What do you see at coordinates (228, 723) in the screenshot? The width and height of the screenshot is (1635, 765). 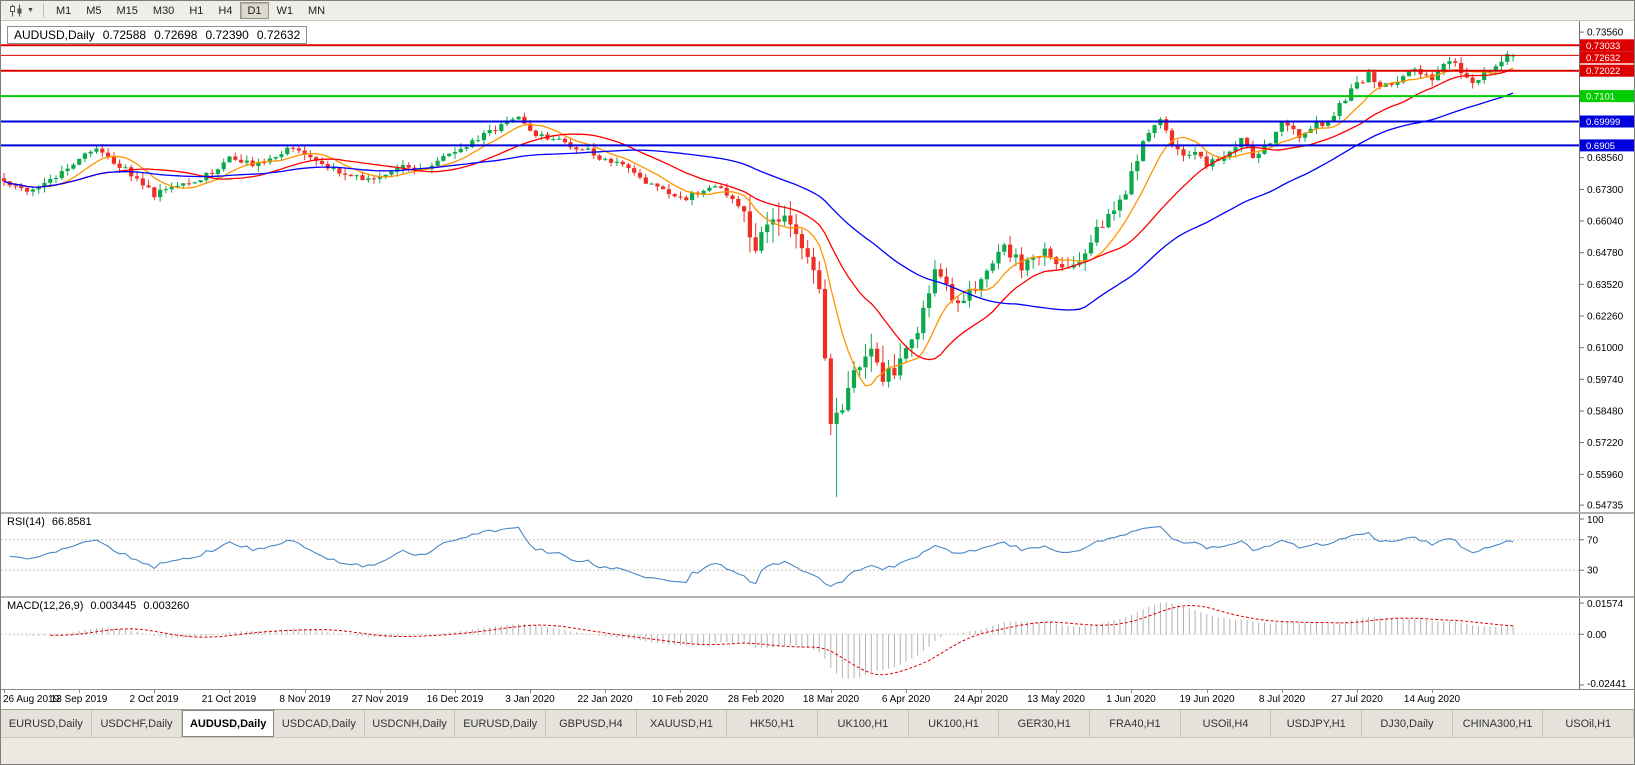 I see `chart-tab-audusd-daily: AUDUSD,Daily` at bounding box center [228, 723].